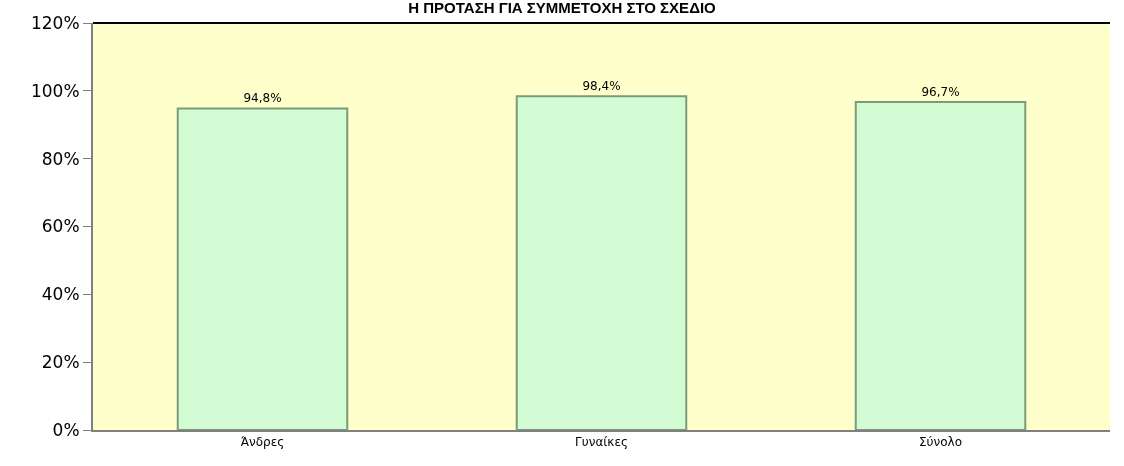 The image size is (1124, 466). What do you see at coordinates (55, 90) in the screenshot?
I see `y-tick-label: 100%` at bounding box center [55, 90].